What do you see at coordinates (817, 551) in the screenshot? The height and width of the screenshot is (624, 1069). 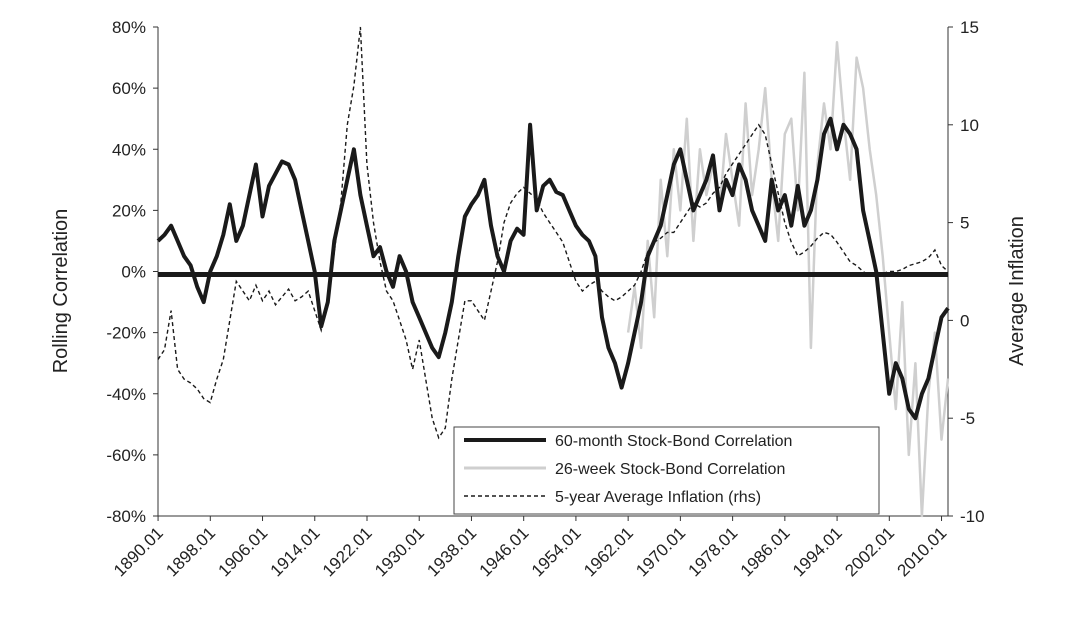 I see `x-tick-label: 1994.01` at bounding box center [817, 551].